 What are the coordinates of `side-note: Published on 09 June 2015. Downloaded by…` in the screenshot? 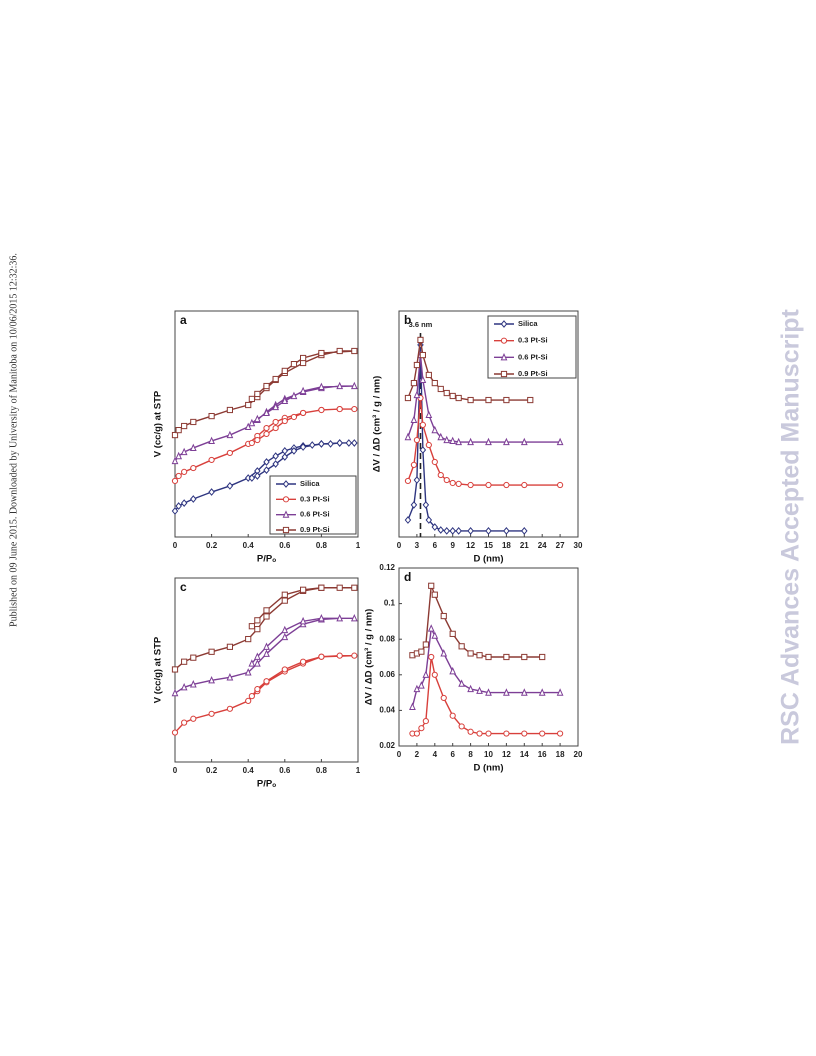 It's located at (13, 440).